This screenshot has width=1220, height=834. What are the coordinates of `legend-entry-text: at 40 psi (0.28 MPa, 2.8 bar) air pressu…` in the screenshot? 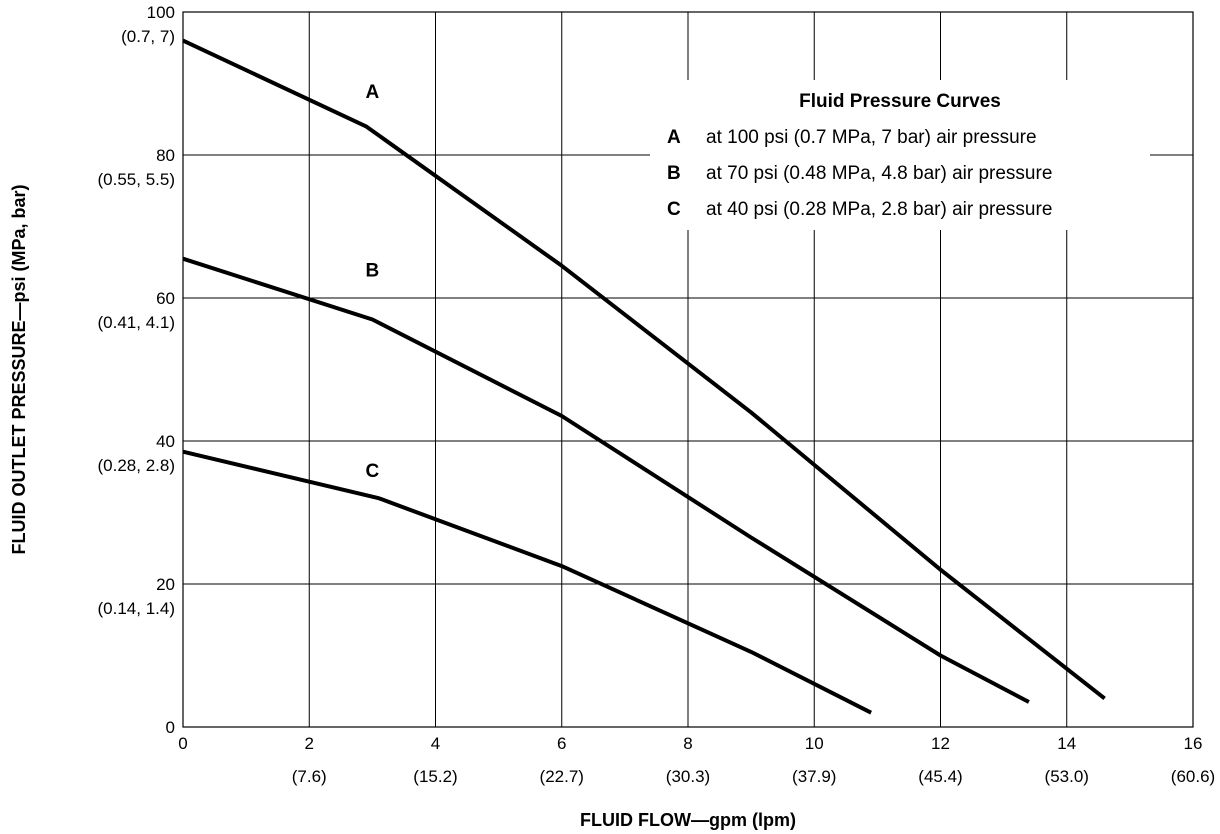 It's located at (879, 209).